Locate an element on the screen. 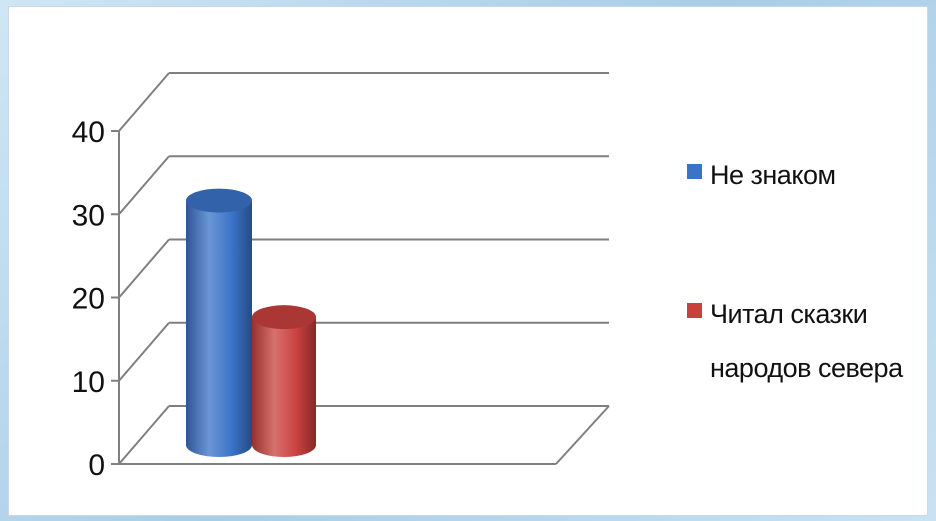  bar-top-ne-znakom is located at coordinates (219, 200).